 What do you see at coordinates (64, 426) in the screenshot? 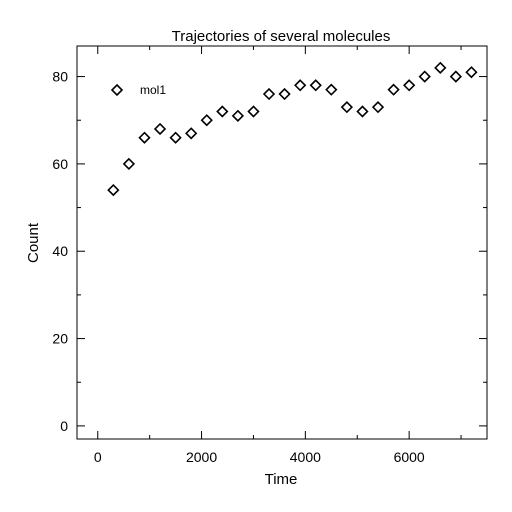
I see `y-tick-label: 0` at bounding box center [64, 426].